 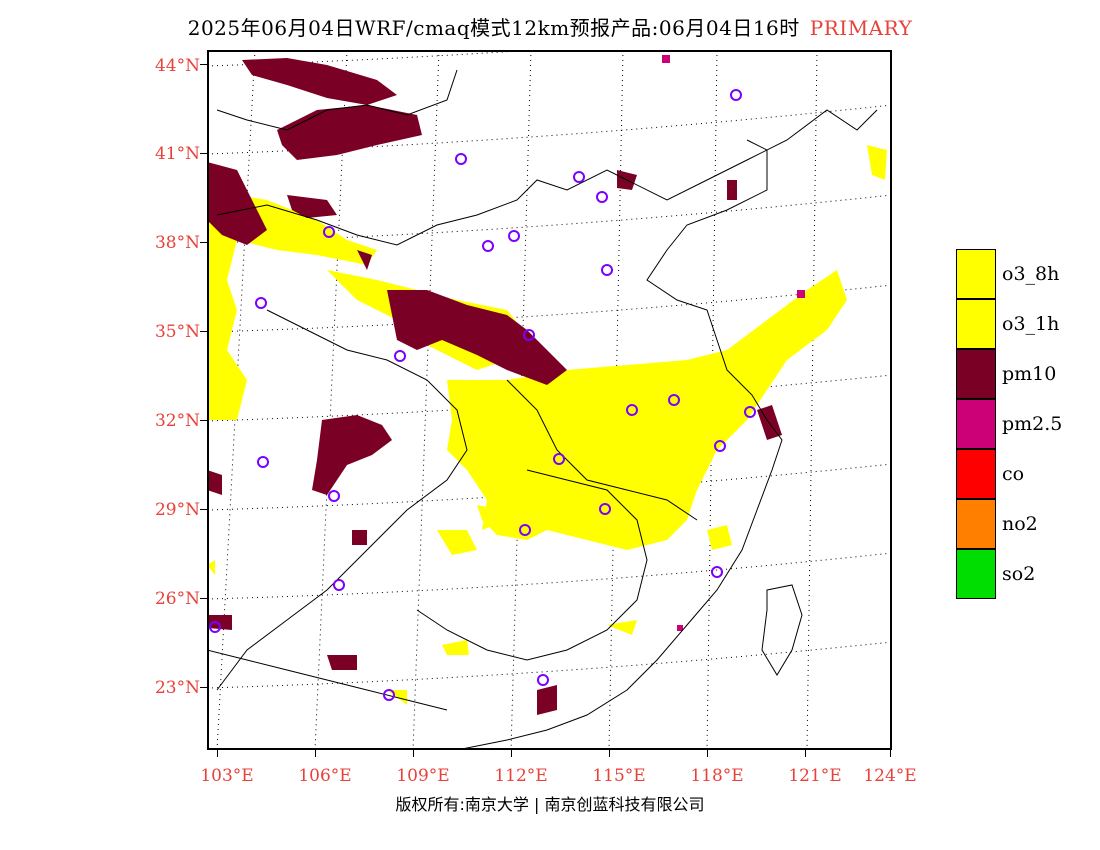 What do you see at coordinates (521, 776) in the screenshot?
I see `lon-label-112: 112°E` at bounding box center [521, 776].